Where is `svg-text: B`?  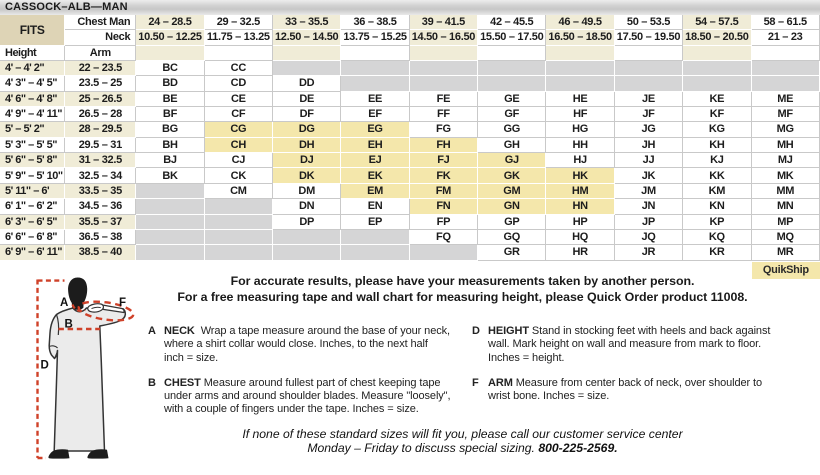 svg-text: B is located at coordinates (69, 325).